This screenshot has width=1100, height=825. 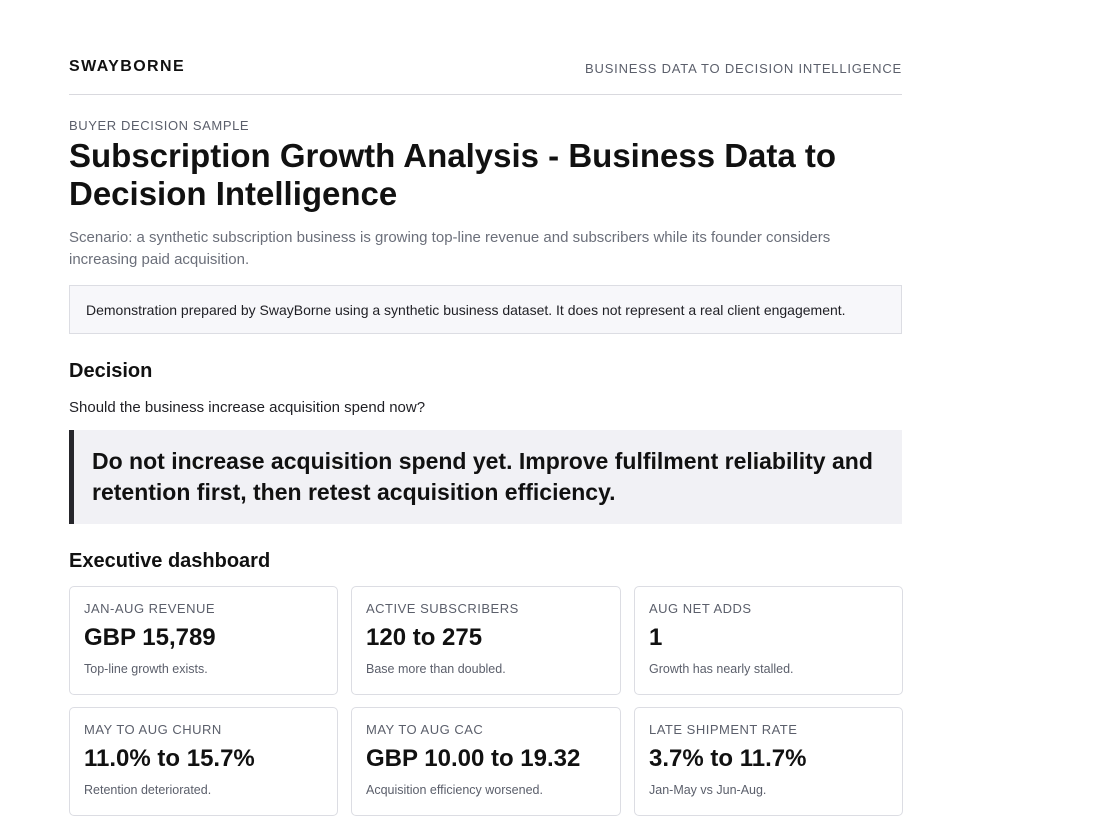 I want to click on kpi-note: Acquisition efficiency worsened., so click(x=454, y=790).